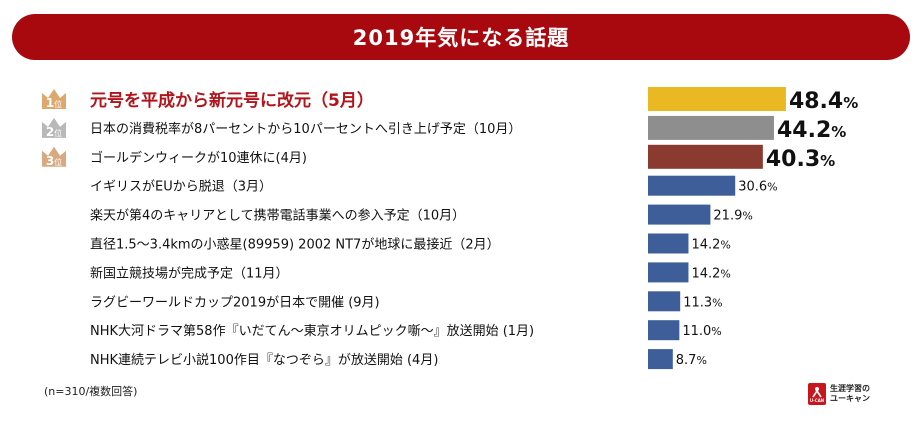  I want to click on rank-text-3: 3位, so click(54, 161).